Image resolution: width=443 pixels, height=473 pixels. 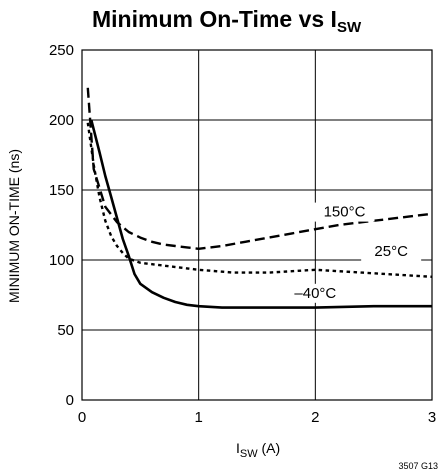 I want to click on y-tick-label: 150, so click(x=61, y=190).